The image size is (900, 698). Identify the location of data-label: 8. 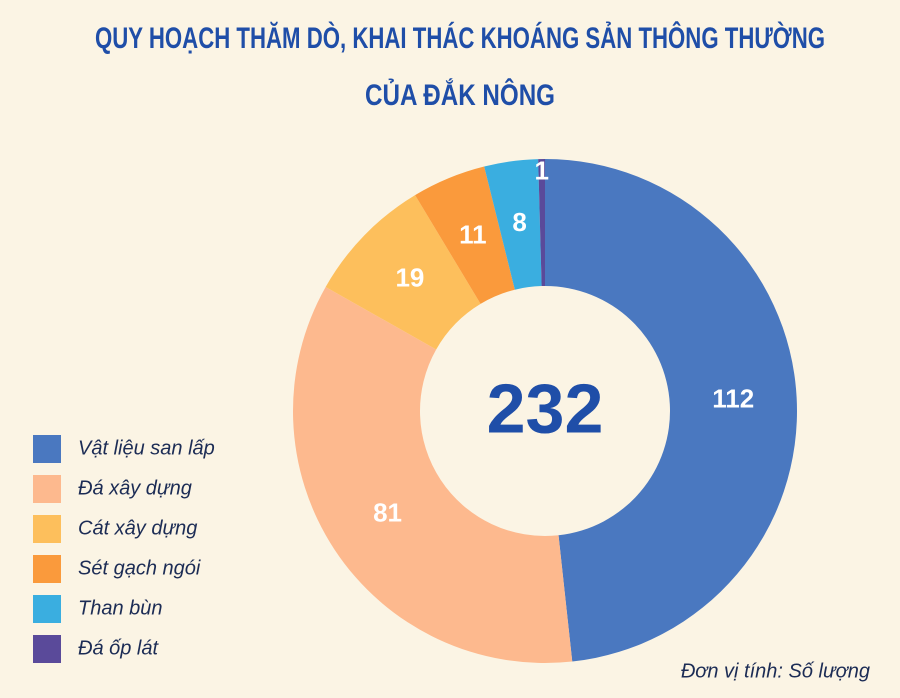
(519, 222).